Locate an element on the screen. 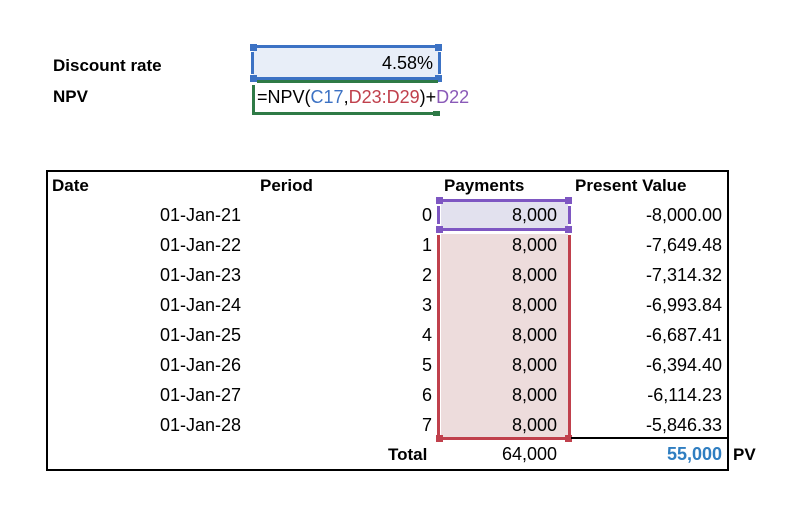 The height and width of the screenshot is (508, 798). total-label: Total is located at coordinates (408, 454).